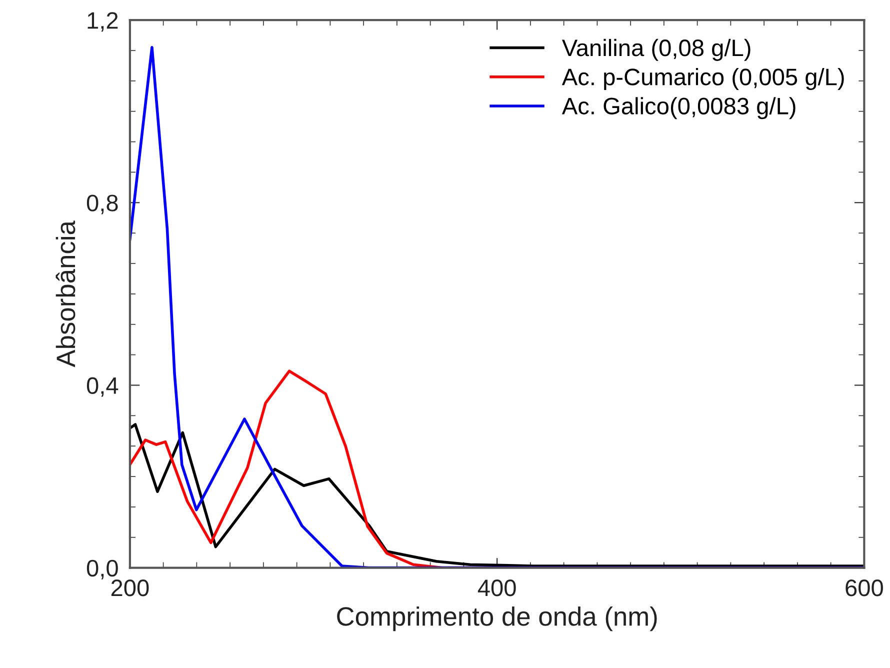  I want to click on legend-label: Ac. p-Cumarico (0,005 g/L), so click(703, 79).